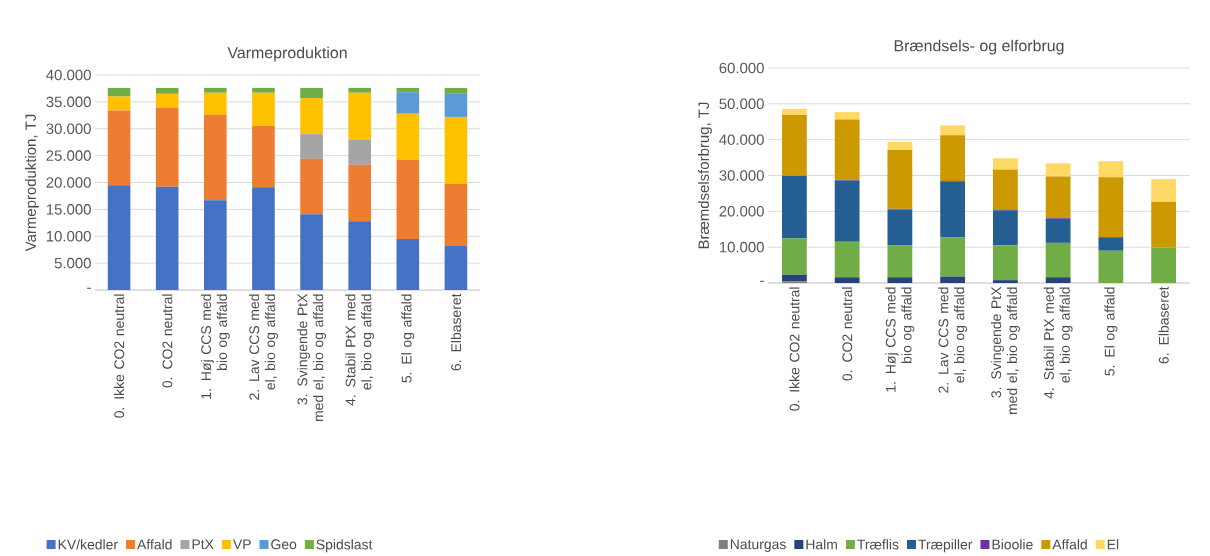 This screenshot has width=1210, height=556. I want to click on legend-label: Træflis, so click(878, 544).